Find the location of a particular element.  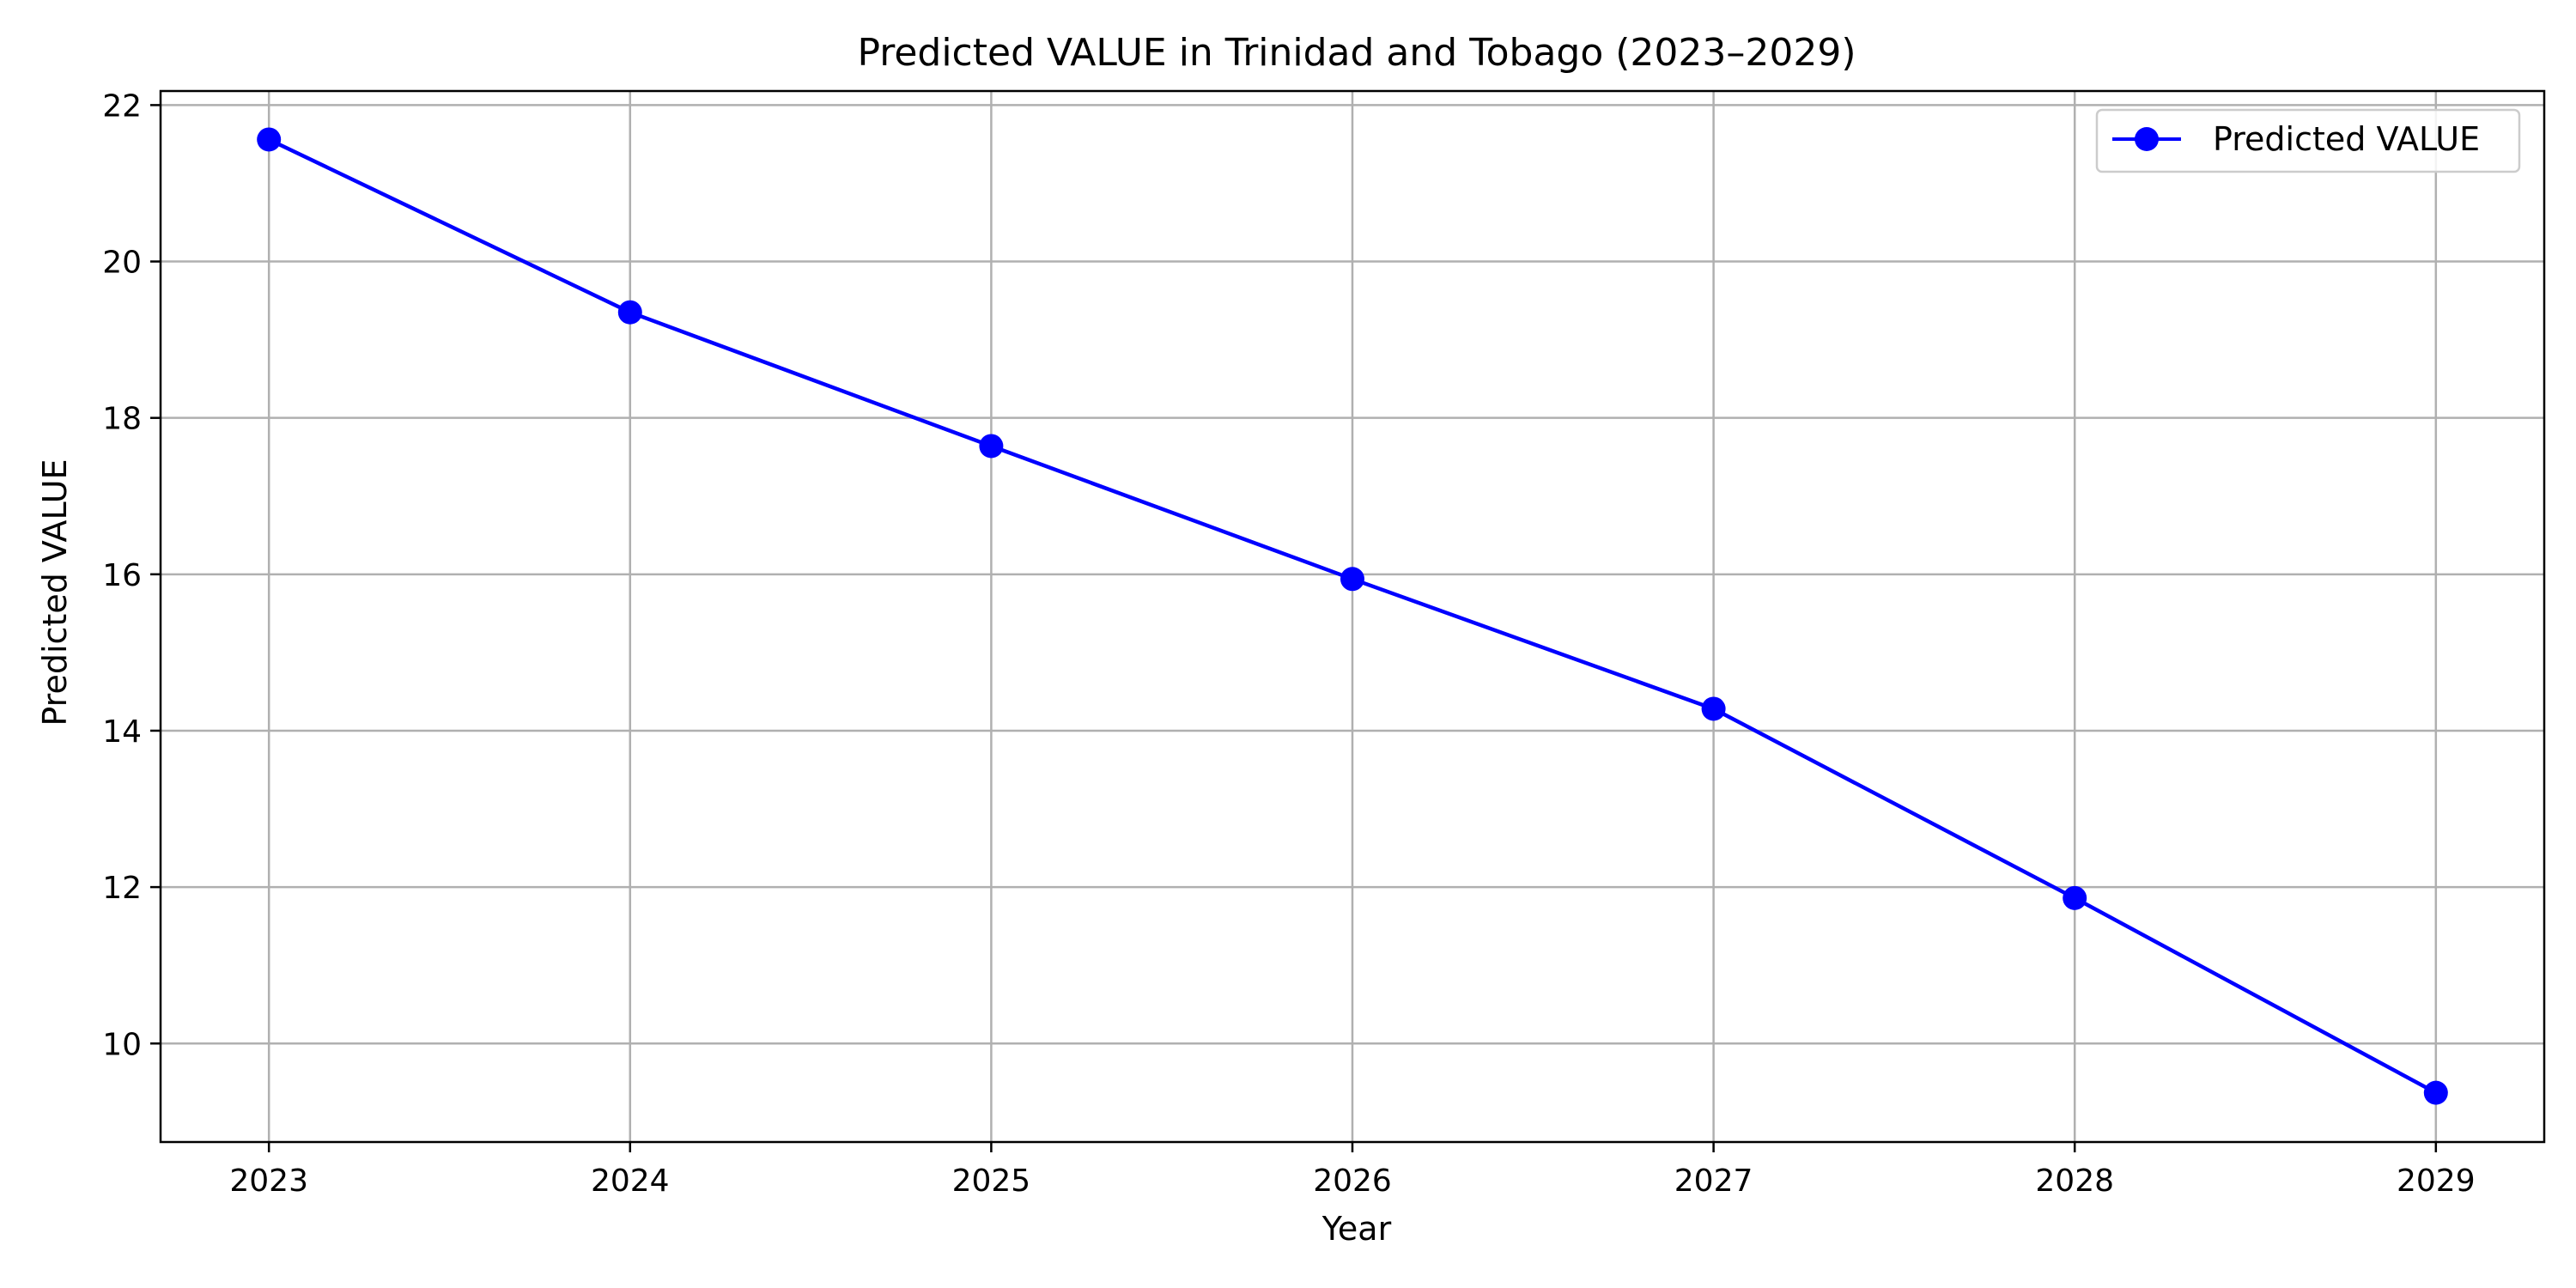

y-axis-label: Predicted VALUE is located at coordinates (55, 592).